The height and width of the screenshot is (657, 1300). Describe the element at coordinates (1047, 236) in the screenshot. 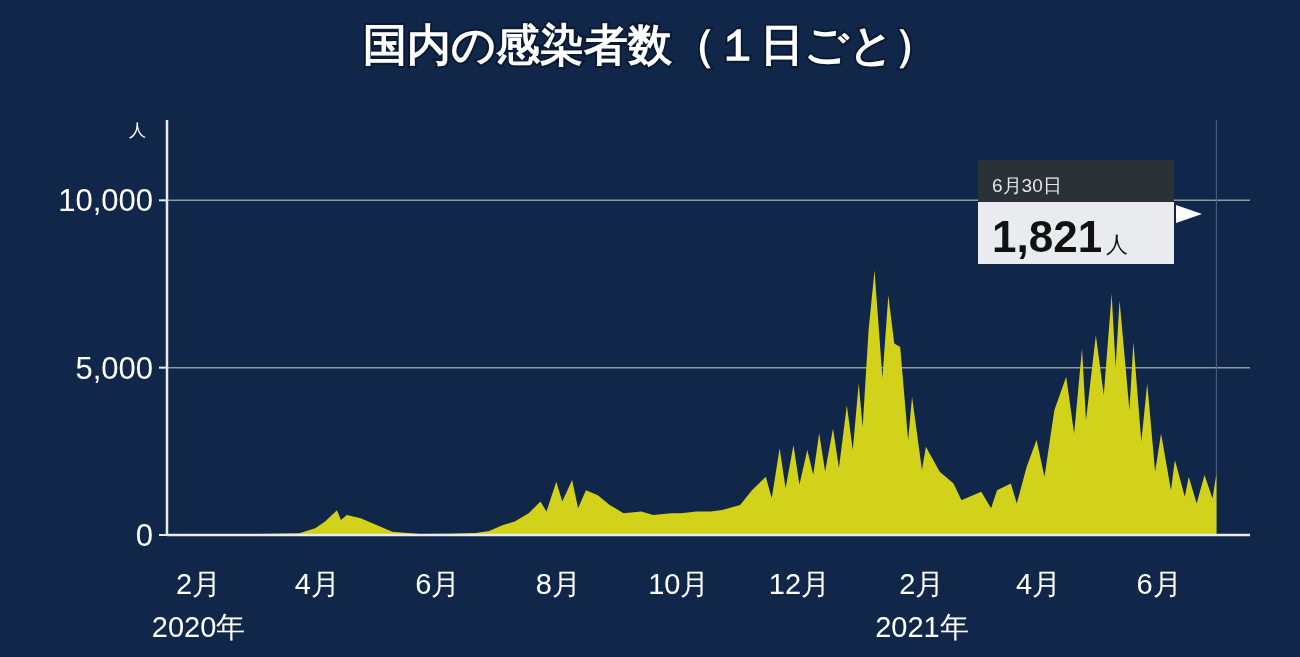

I see `text: 1,821` at that location.